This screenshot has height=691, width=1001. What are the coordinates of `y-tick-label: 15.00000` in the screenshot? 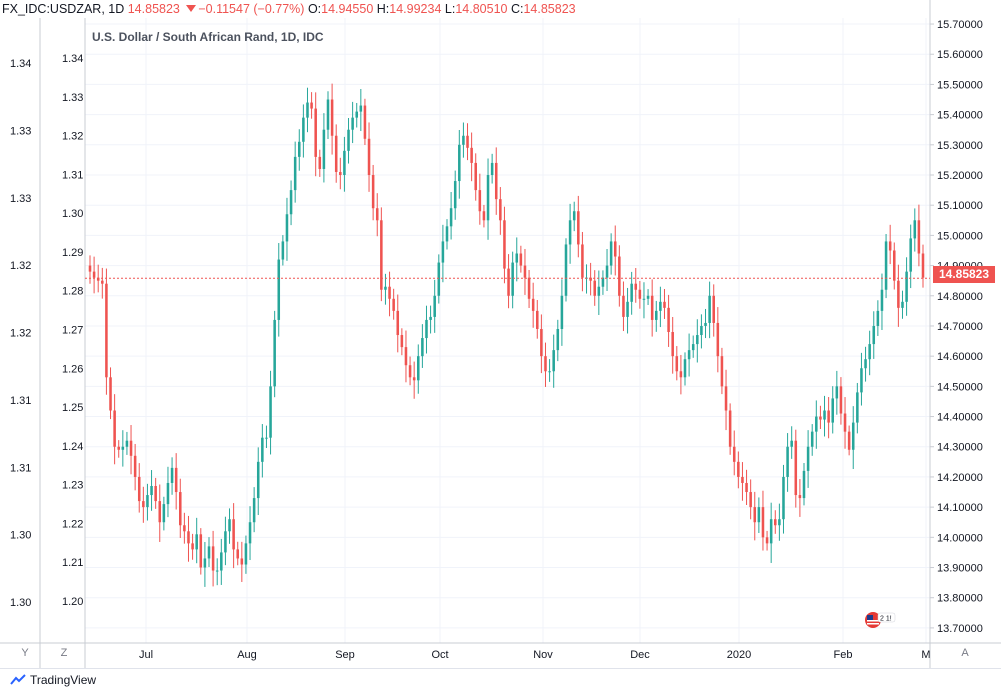 It's located at (960, 236).